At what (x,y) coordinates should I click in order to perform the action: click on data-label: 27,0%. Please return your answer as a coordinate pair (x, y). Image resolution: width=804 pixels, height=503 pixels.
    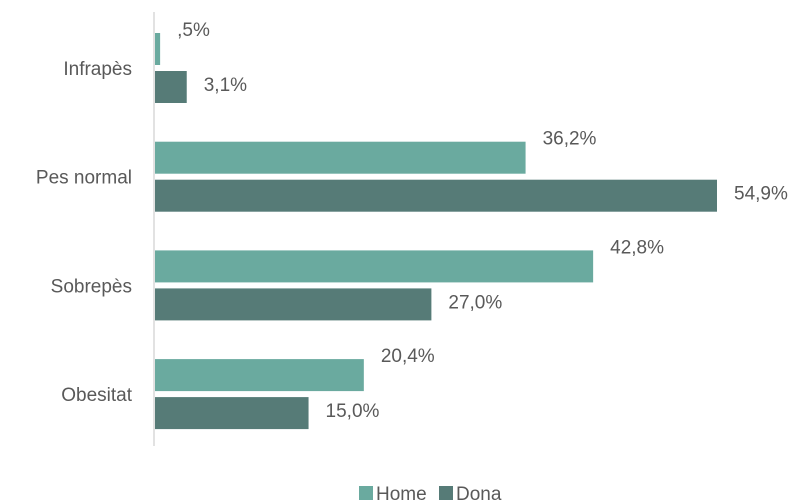
    Looking at the image, I should click on (475, 302).